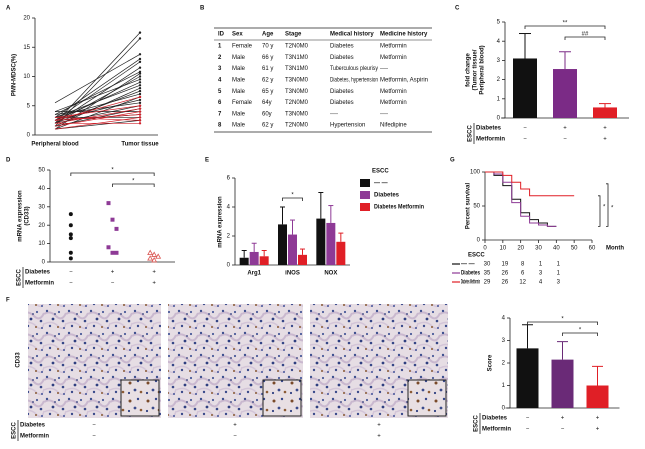 The height and width of the screenshot is (449, 645). What do you see at coordinates (41, 226) in the screenshot?
I see `y-tick-label: 20` at bounding box center [41, 226].